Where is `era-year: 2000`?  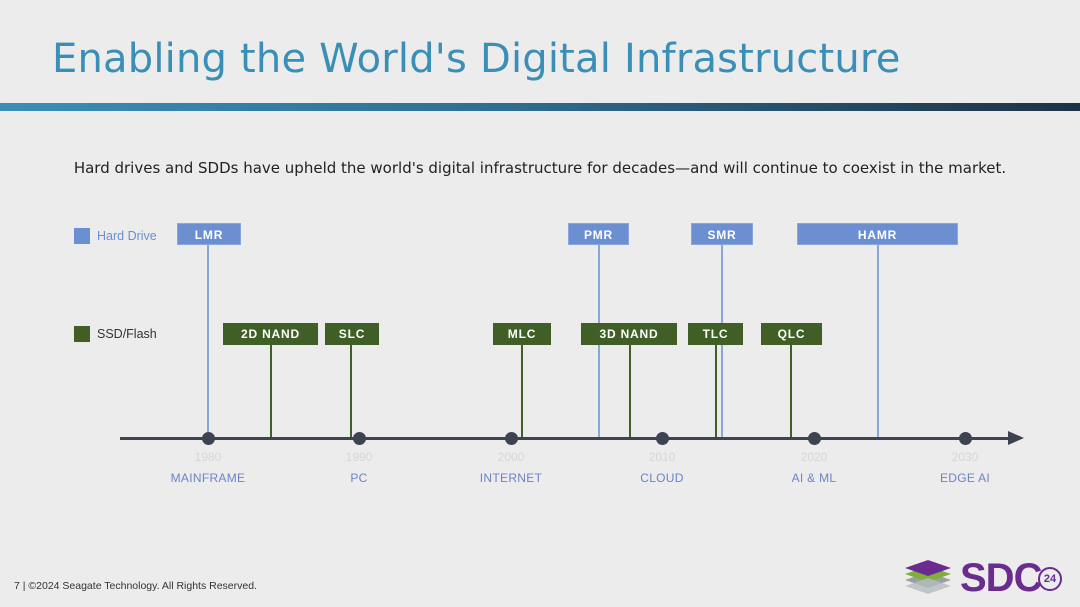
era-year: 2000 is located at coordinates (511, 457).